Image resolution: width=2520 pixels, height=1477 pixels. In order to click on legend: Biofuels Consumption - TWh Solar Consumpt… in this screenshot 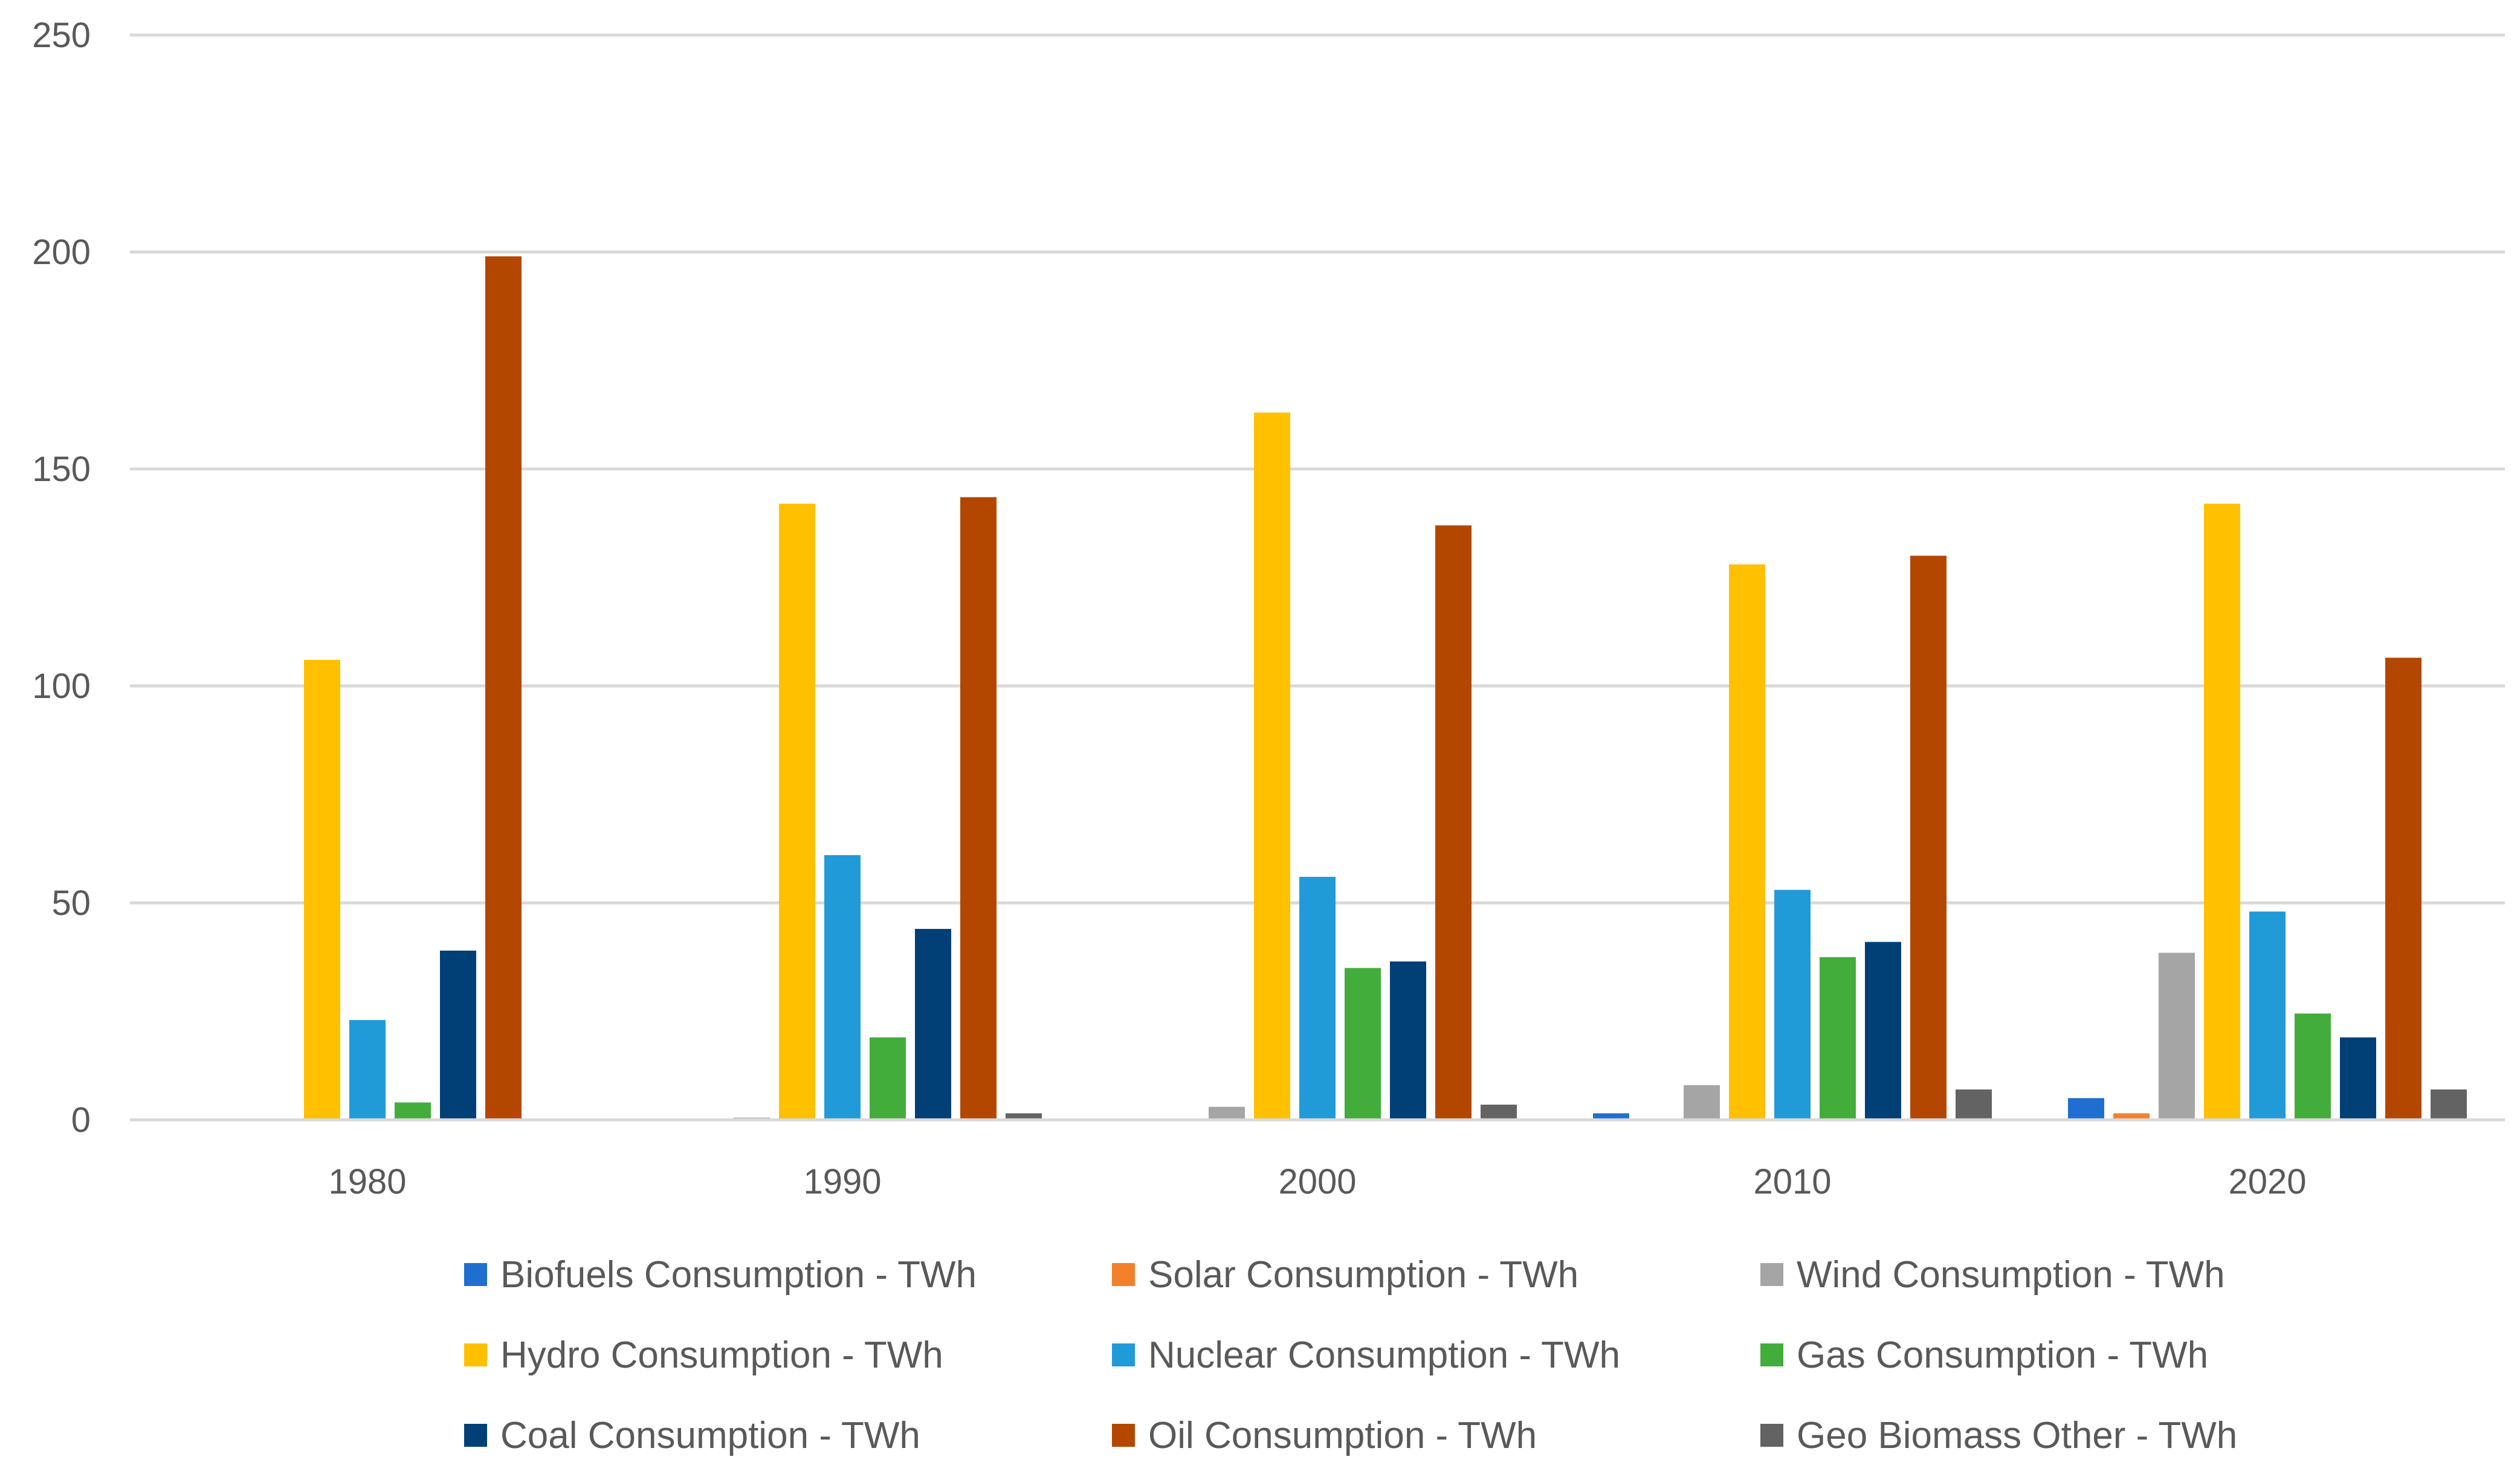, I will do `click(1350, 1355)`.